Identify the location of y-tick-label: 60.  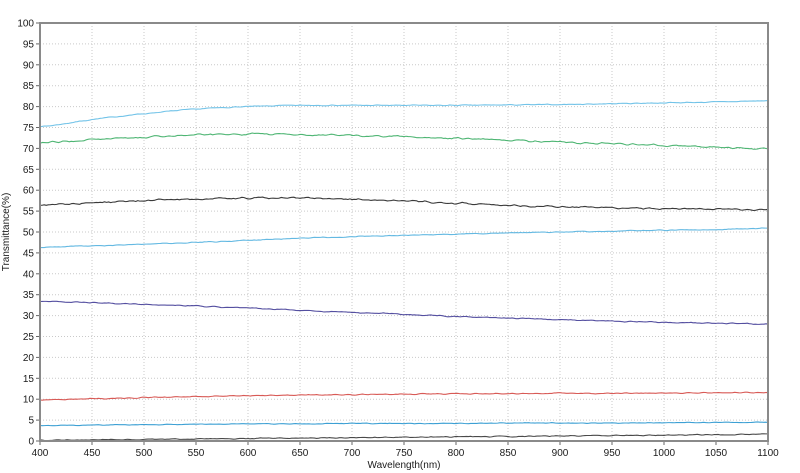
(29, 191).